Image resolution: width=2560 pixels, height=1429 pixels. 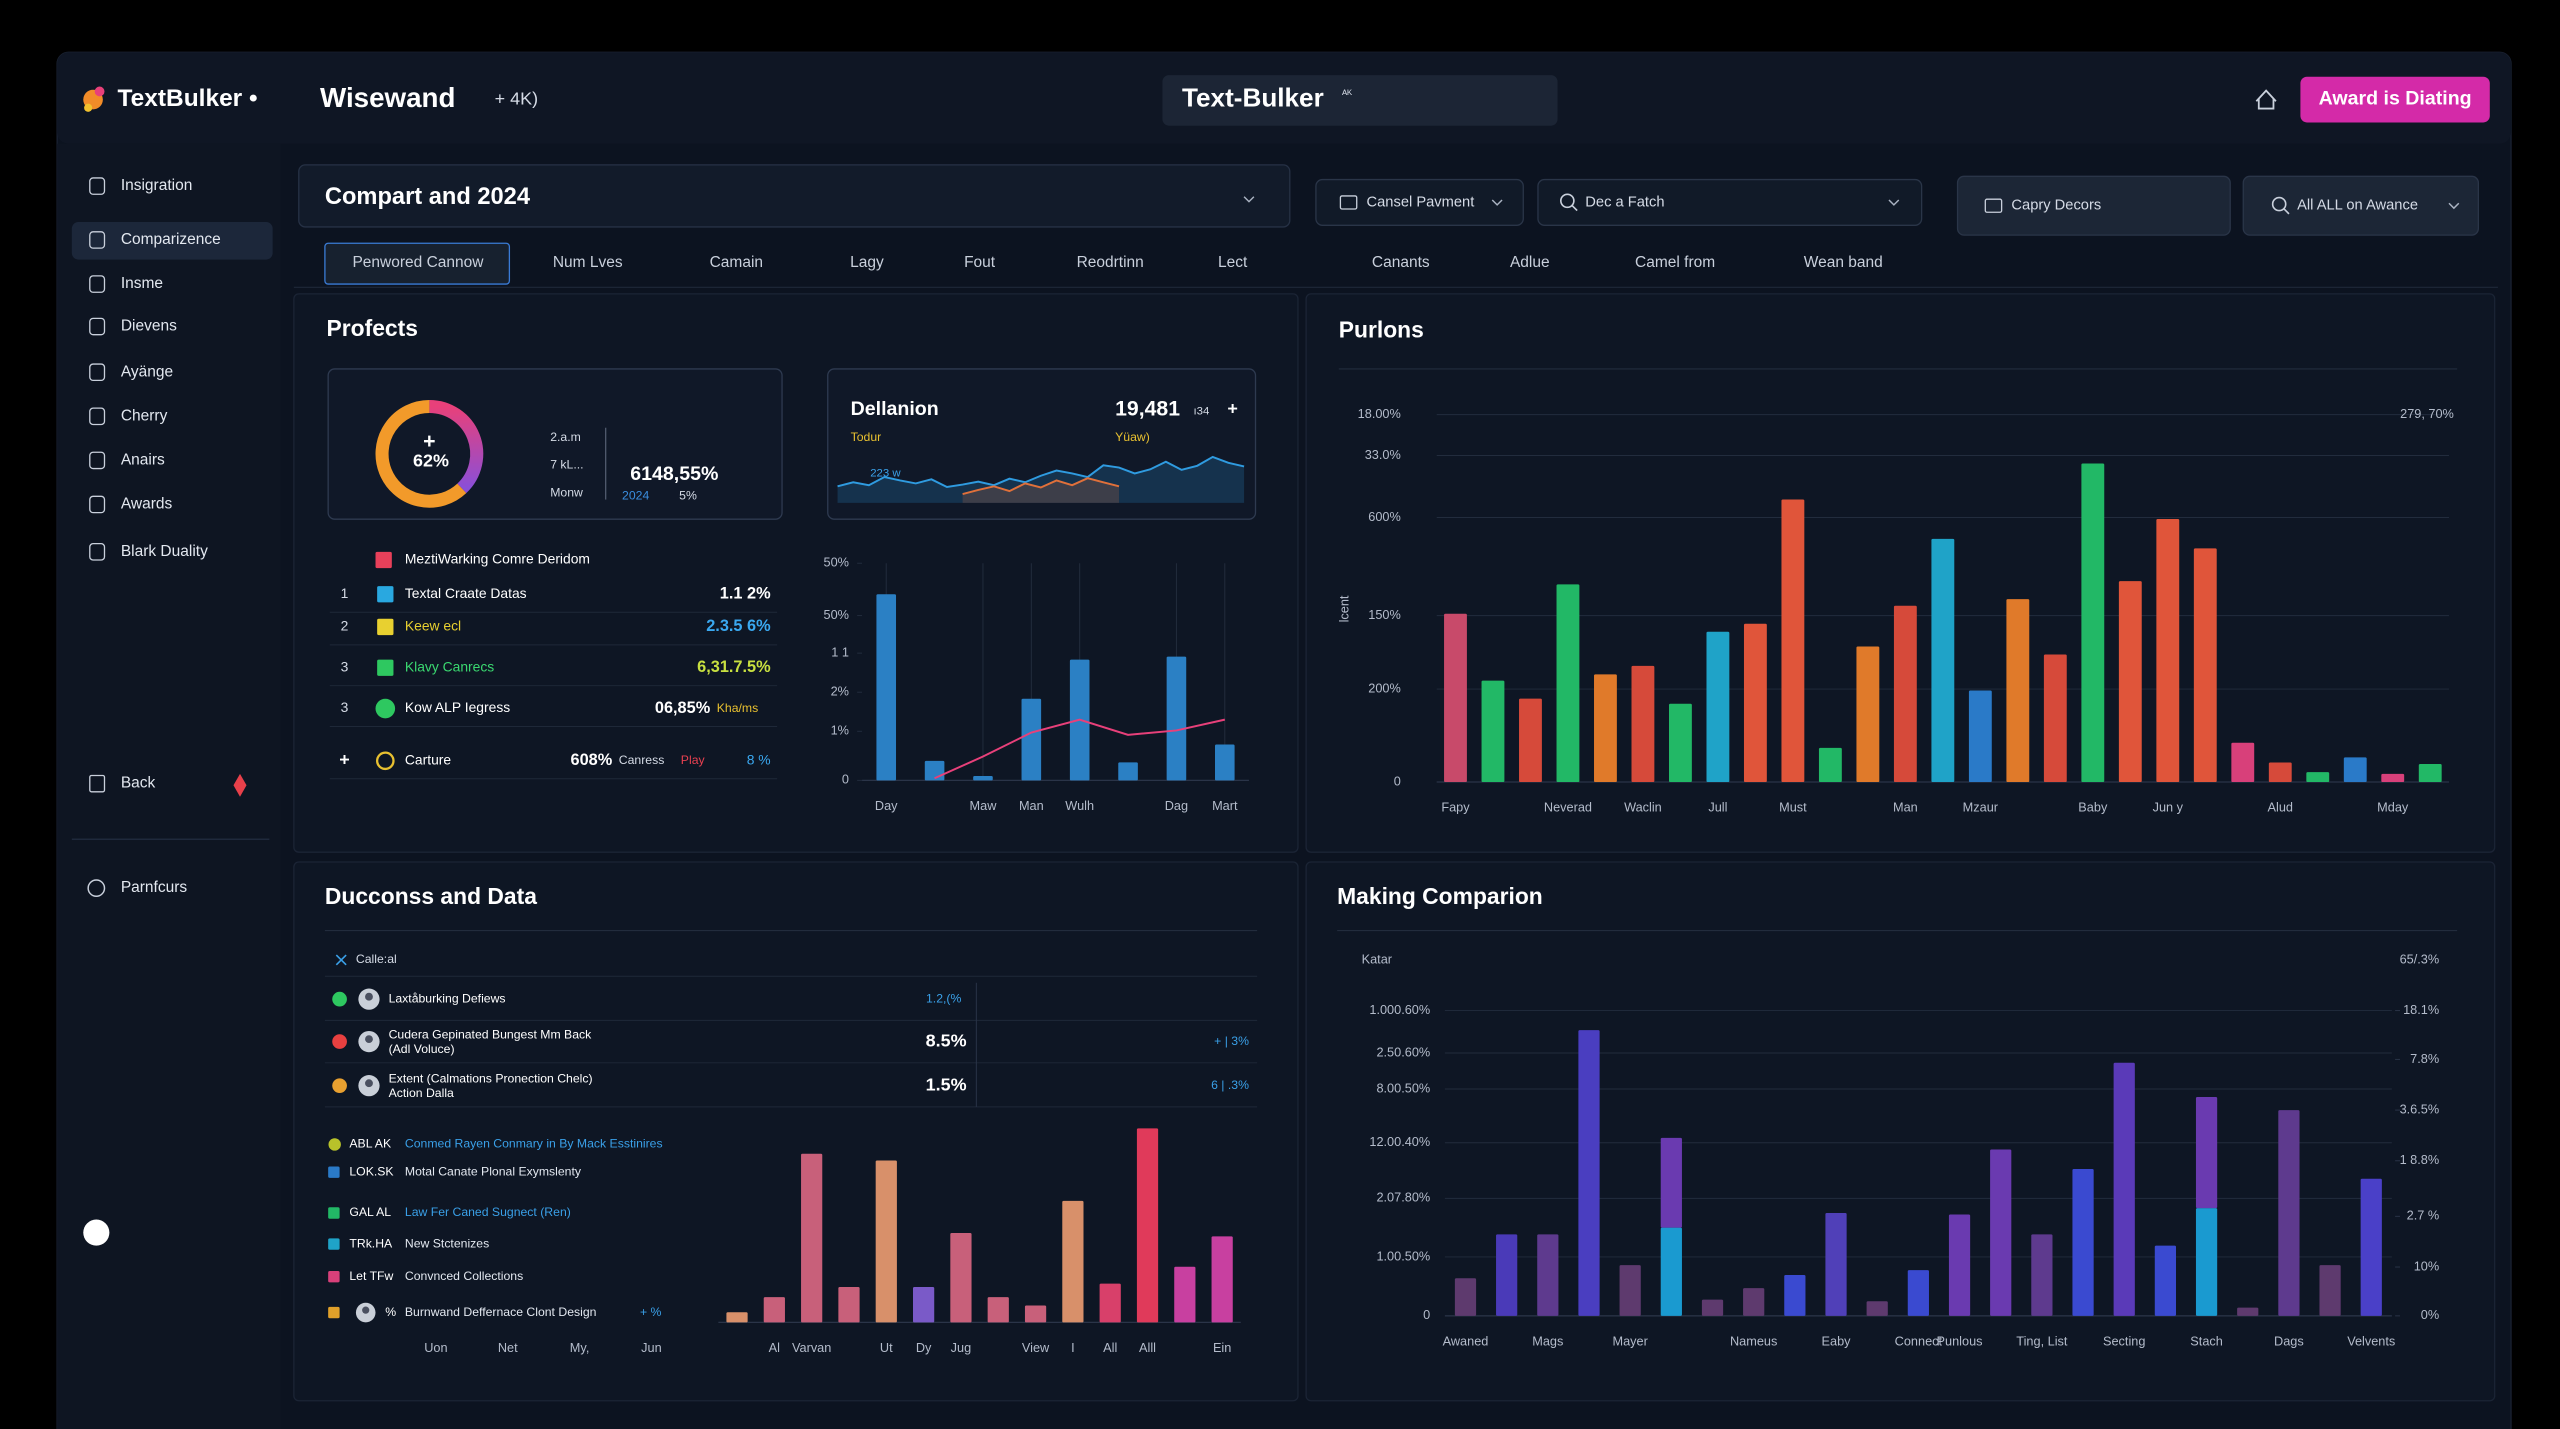 I want to click on sidebar-back: Back, so click(x=138, y=783).